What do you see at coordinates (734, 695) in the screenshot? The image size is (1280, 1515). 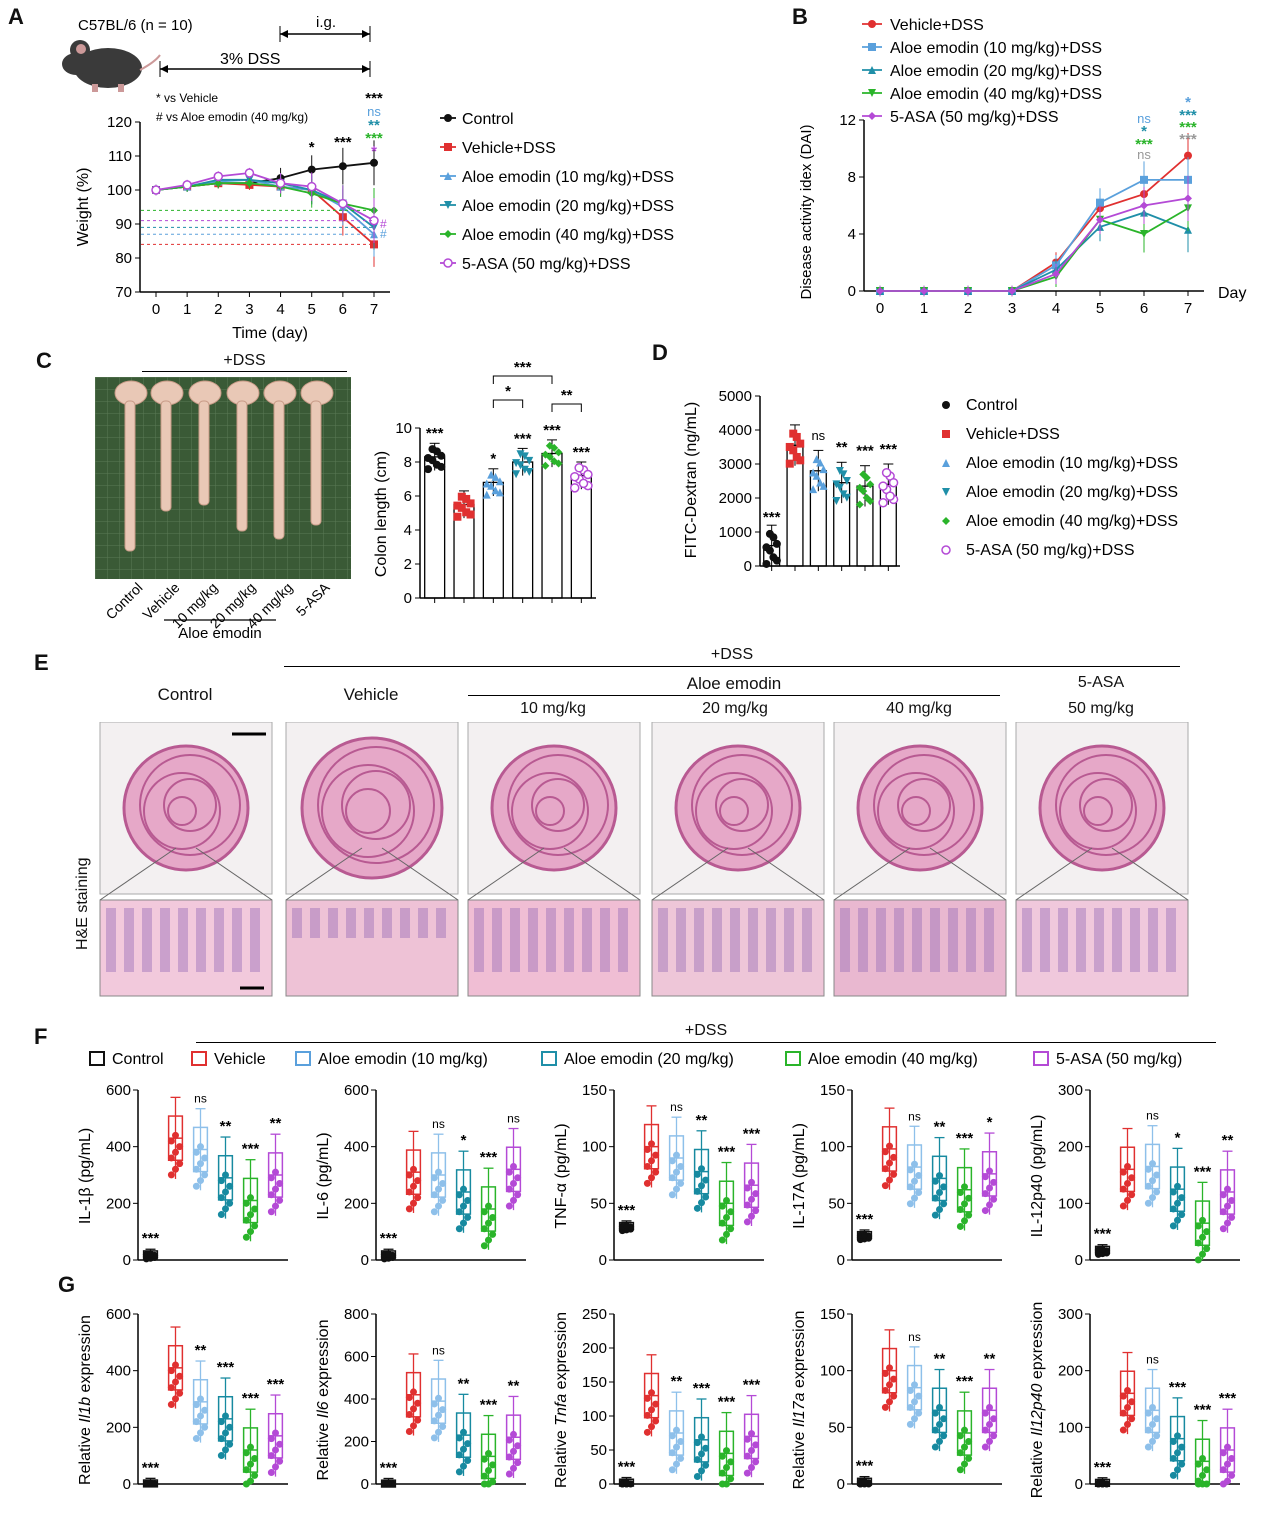 I see `he-aloe-line` at bounding box center [734, 695].